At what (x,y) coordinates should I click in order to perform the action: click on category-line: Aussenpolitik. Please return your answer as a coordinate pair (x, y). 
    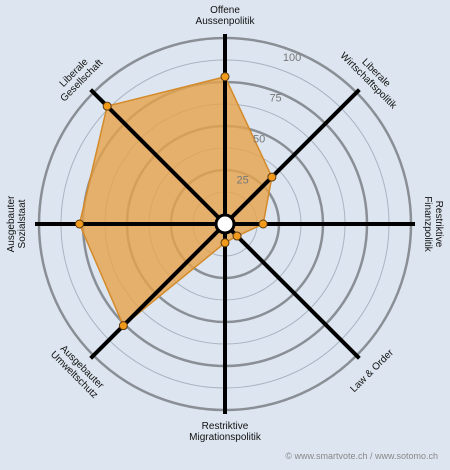
    Looking at the image, I should click on (226, 21).